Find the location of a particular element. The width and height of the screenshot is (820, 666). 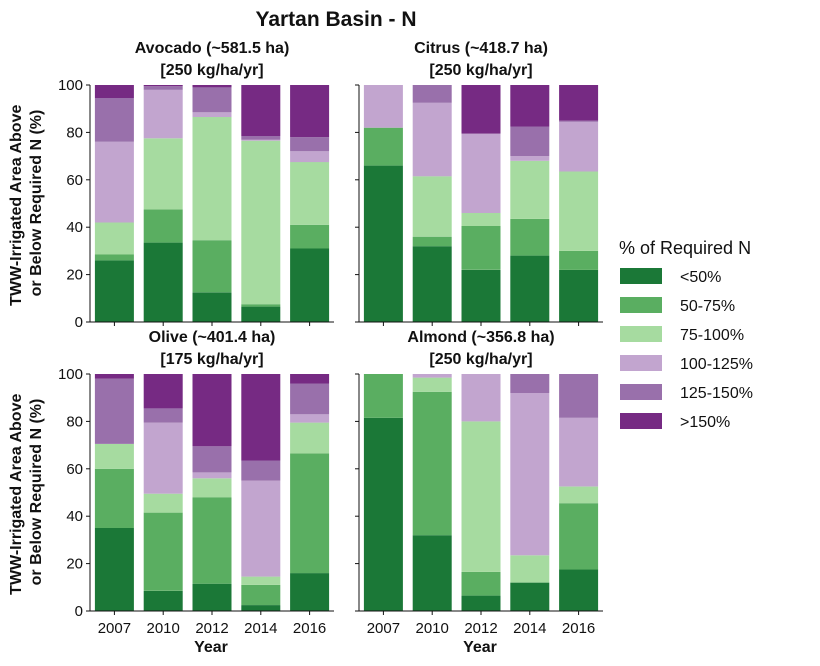

panel-title-line1: Olive (~401.4 ha) is located at coordinates (212, 337).